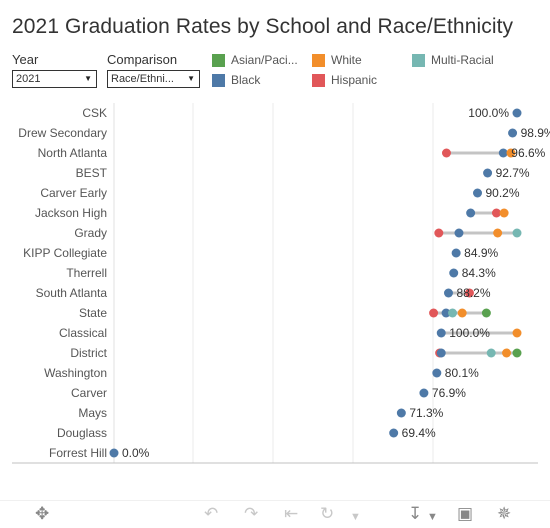 The height and width of the screenshot is (528, 550). What do you see at coordinates (25, 59) in the screenshot?
I see `year-label: Year` at bounding box center [25, 59].